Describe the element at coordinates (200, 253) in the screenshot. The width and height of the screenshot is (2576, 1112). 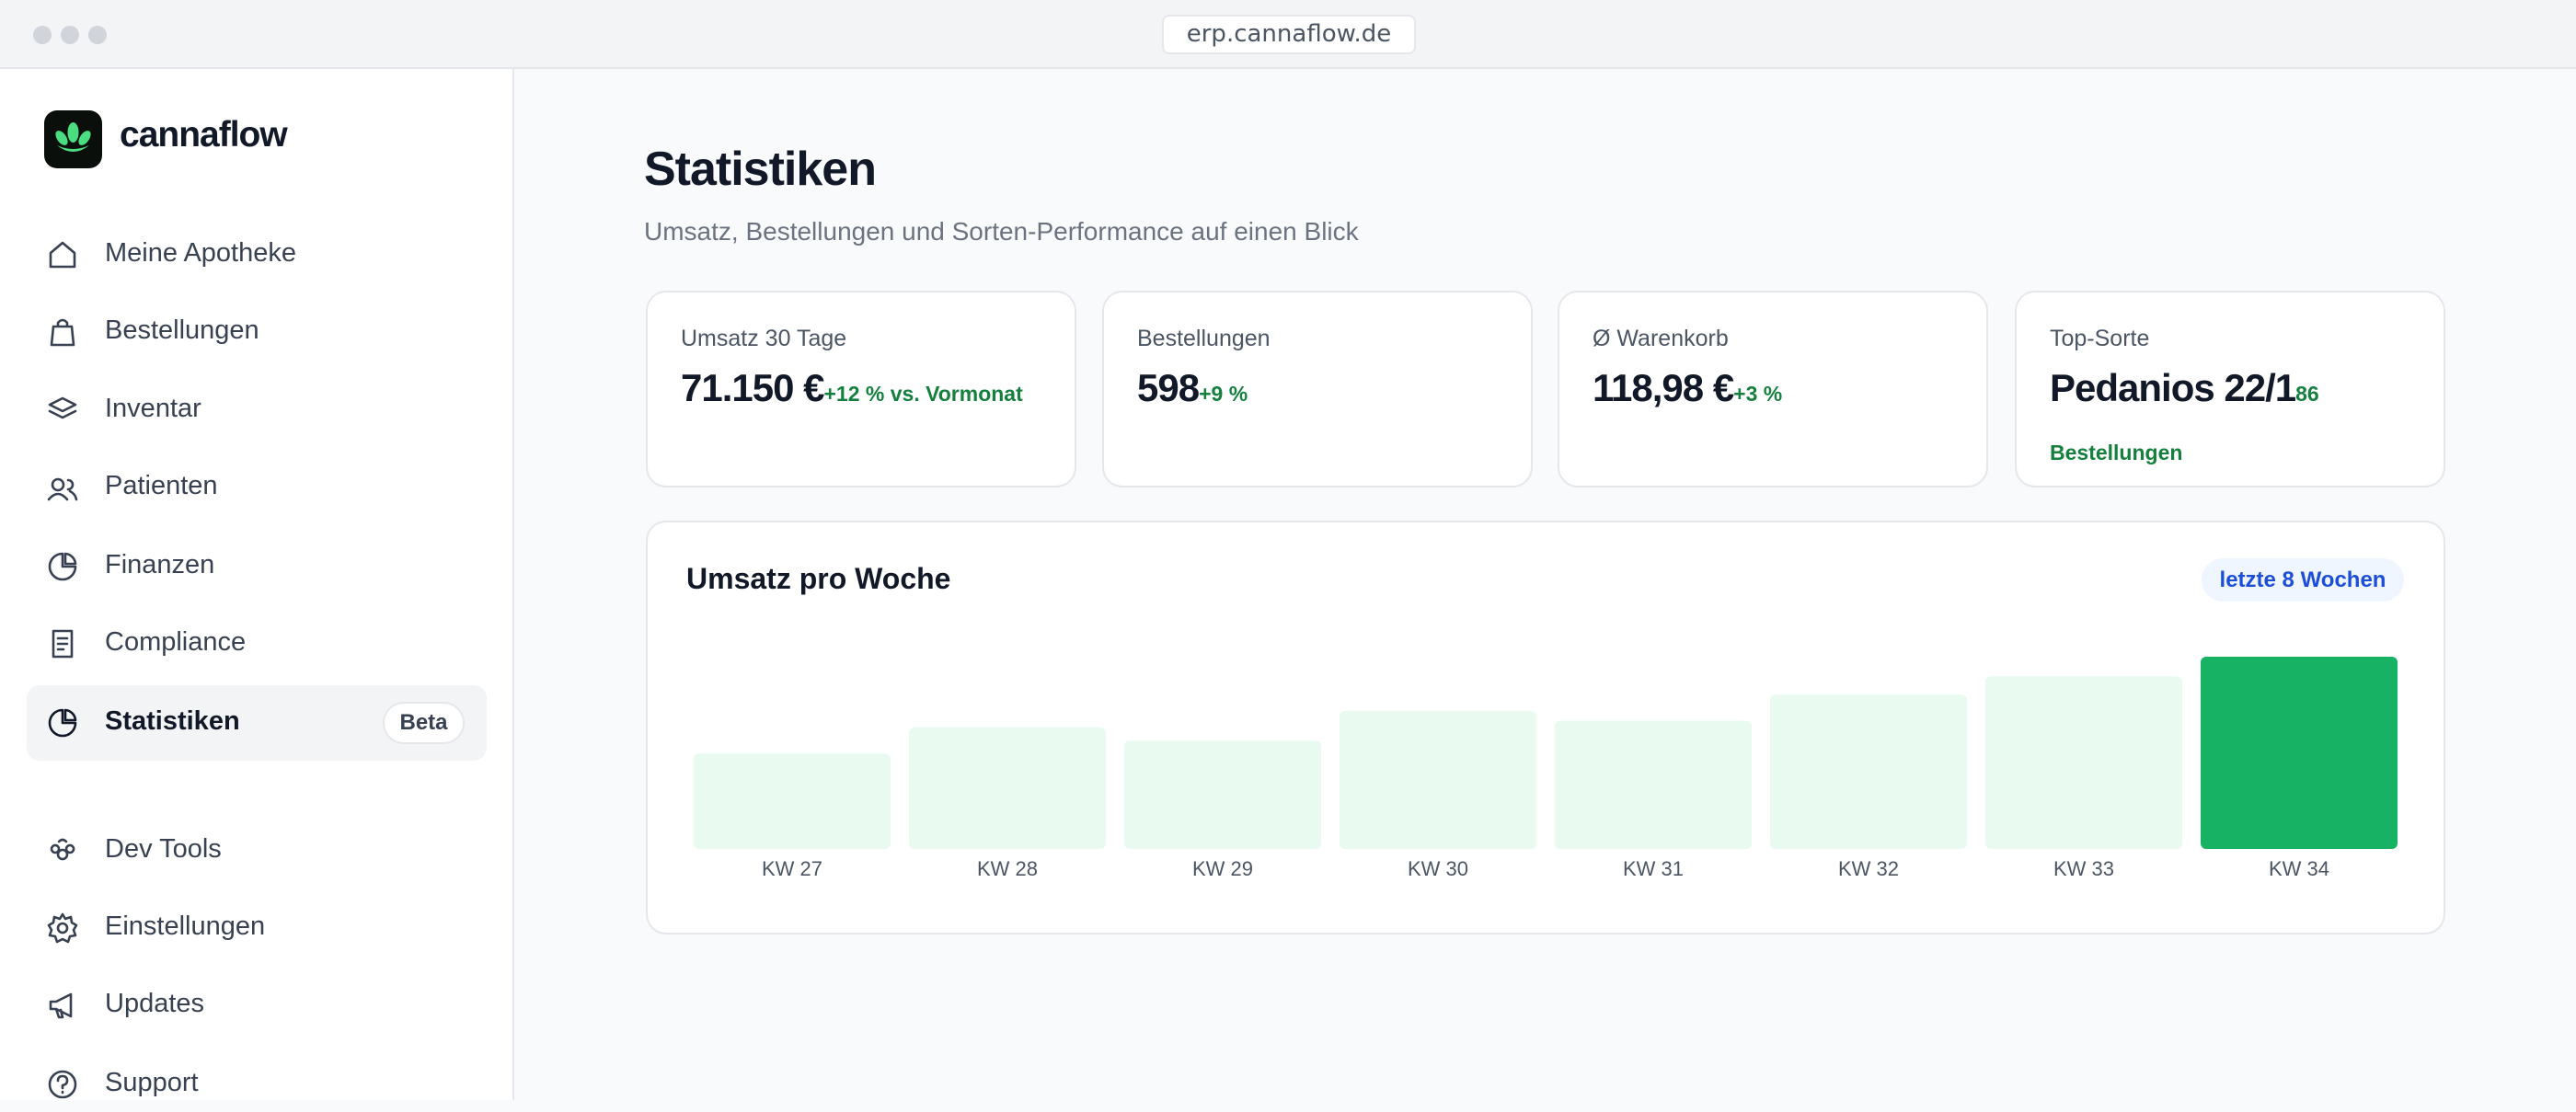
I see `nav-label: Meine Apotheke` at that location.